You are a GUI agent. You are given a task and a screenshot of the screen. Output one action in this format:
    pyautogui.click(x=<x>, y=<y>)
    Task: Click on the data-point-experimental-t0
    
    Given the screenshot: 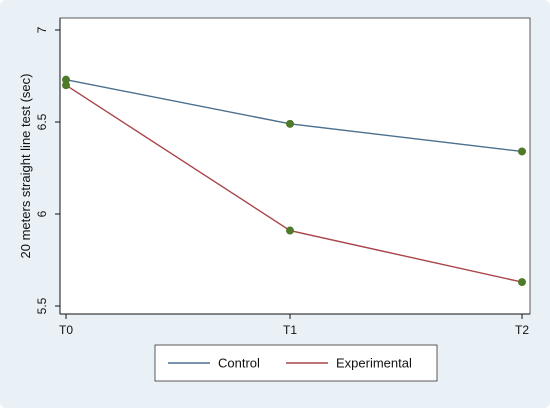 What is the action you would take?
    pyautogui.click(x=66, y=85)
    